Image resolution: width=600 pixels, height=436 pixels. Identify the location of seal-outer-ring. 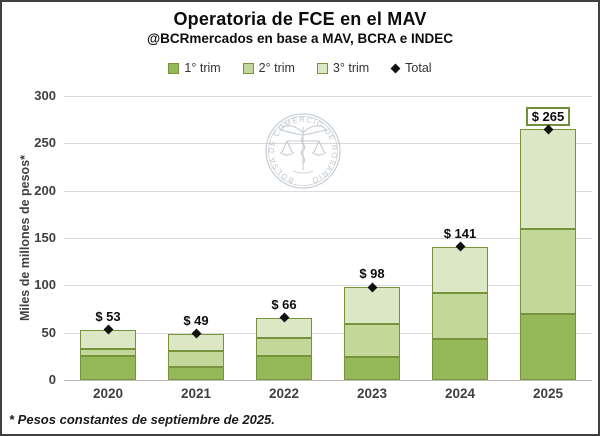
(303, 151).